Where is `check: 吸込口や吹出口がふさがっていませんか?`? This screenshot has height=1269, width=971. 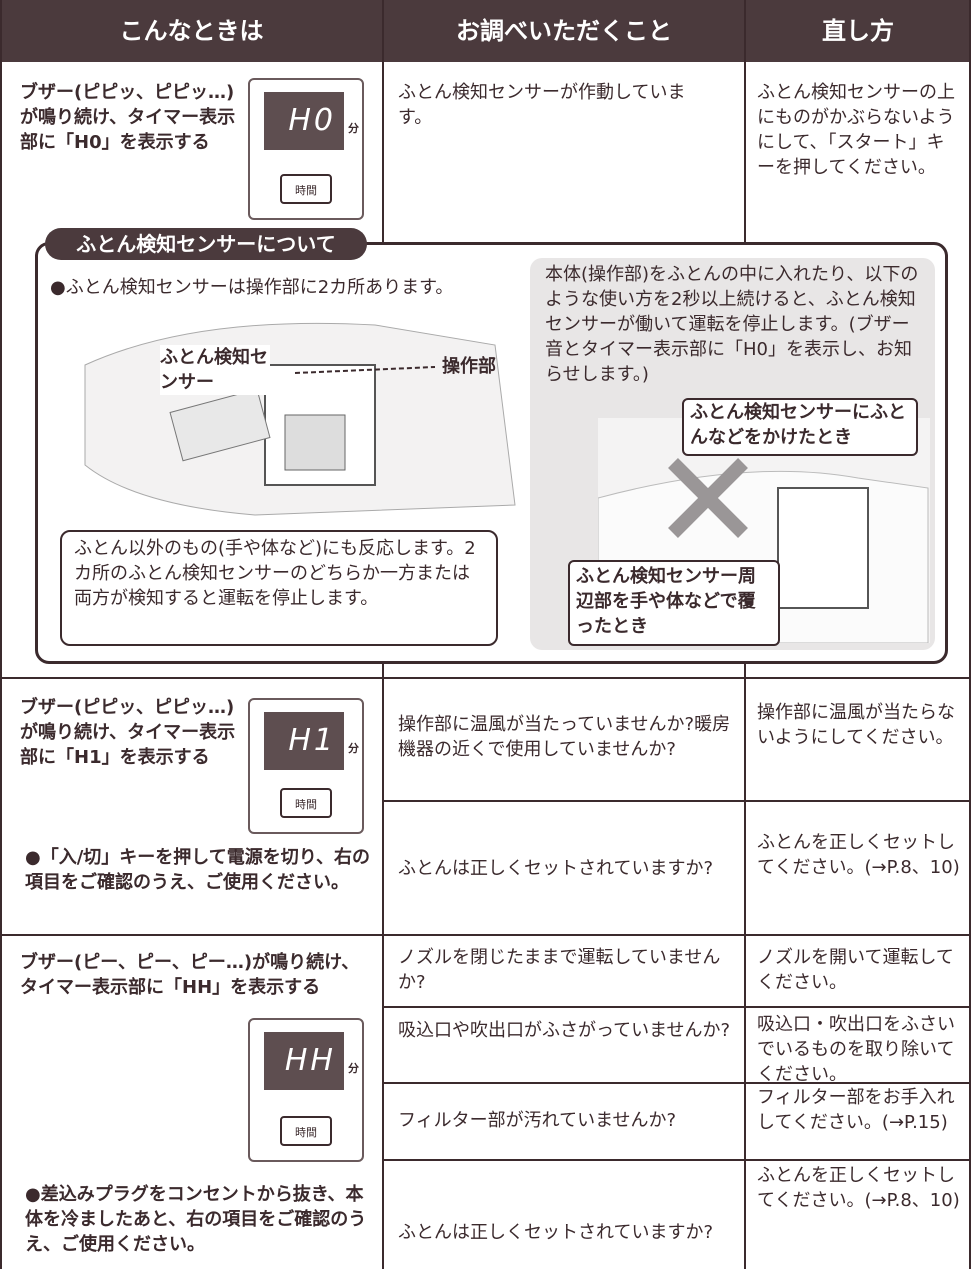
check: 吸込口や吹出口がふさがっていませんか? is located at coordinates (564, 1030).